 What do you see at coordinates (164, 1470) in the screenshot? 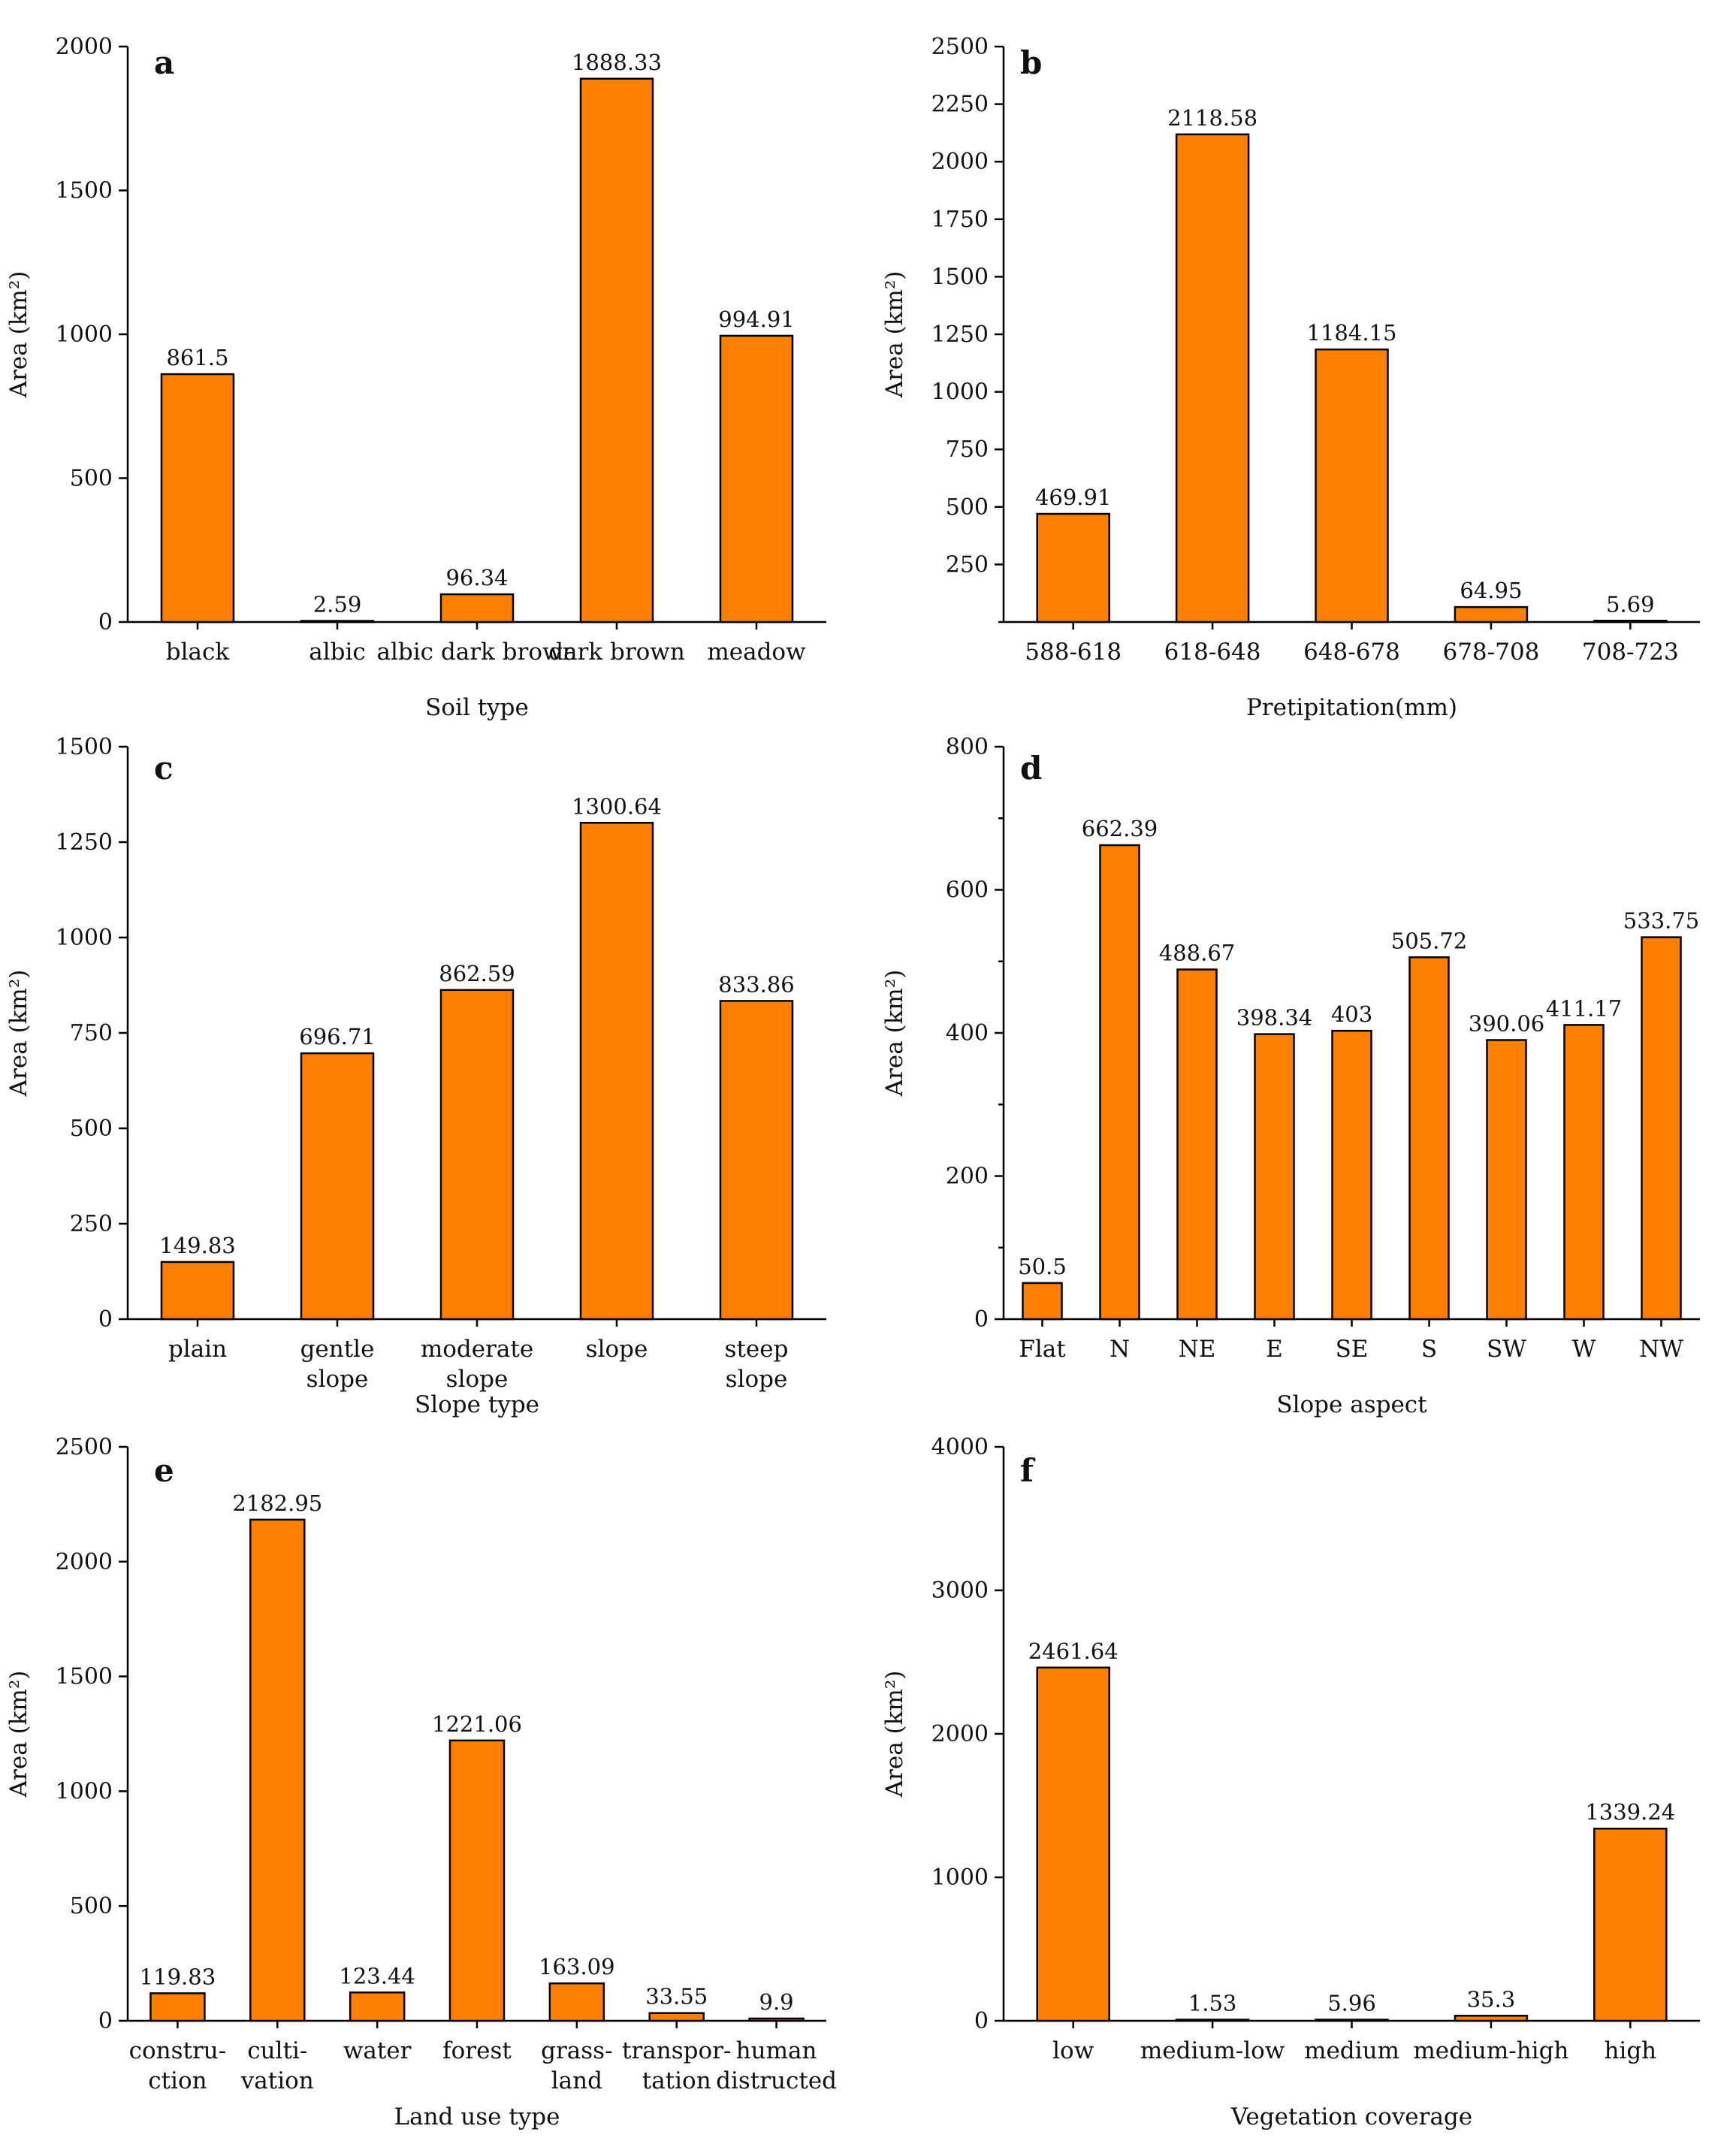
I see `panel-letter: e` at bounding box center [164, 1470].